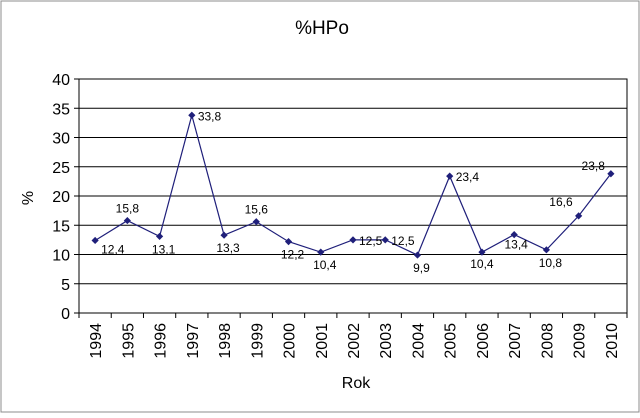 The height and width of the screenshot is (418, 640). What do you see at coordinates (483, 341) in the screenshot?
I see `x-tick-label: 2006` at bounding box center [483, 341].